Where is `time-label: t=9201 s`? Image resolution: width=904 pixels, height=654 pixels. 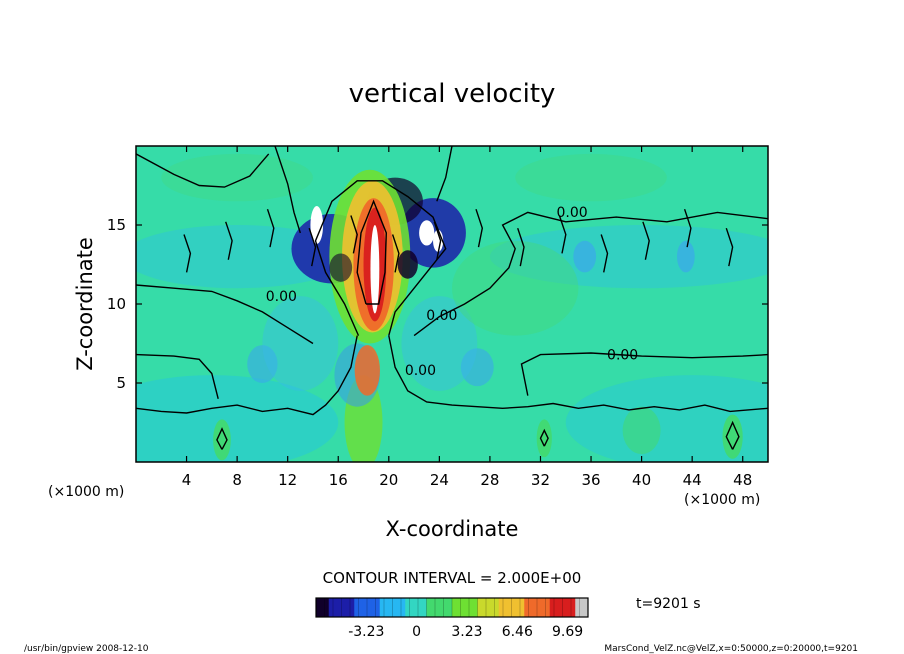
time-label: t=9201 s is located at coordinates (668, 604).